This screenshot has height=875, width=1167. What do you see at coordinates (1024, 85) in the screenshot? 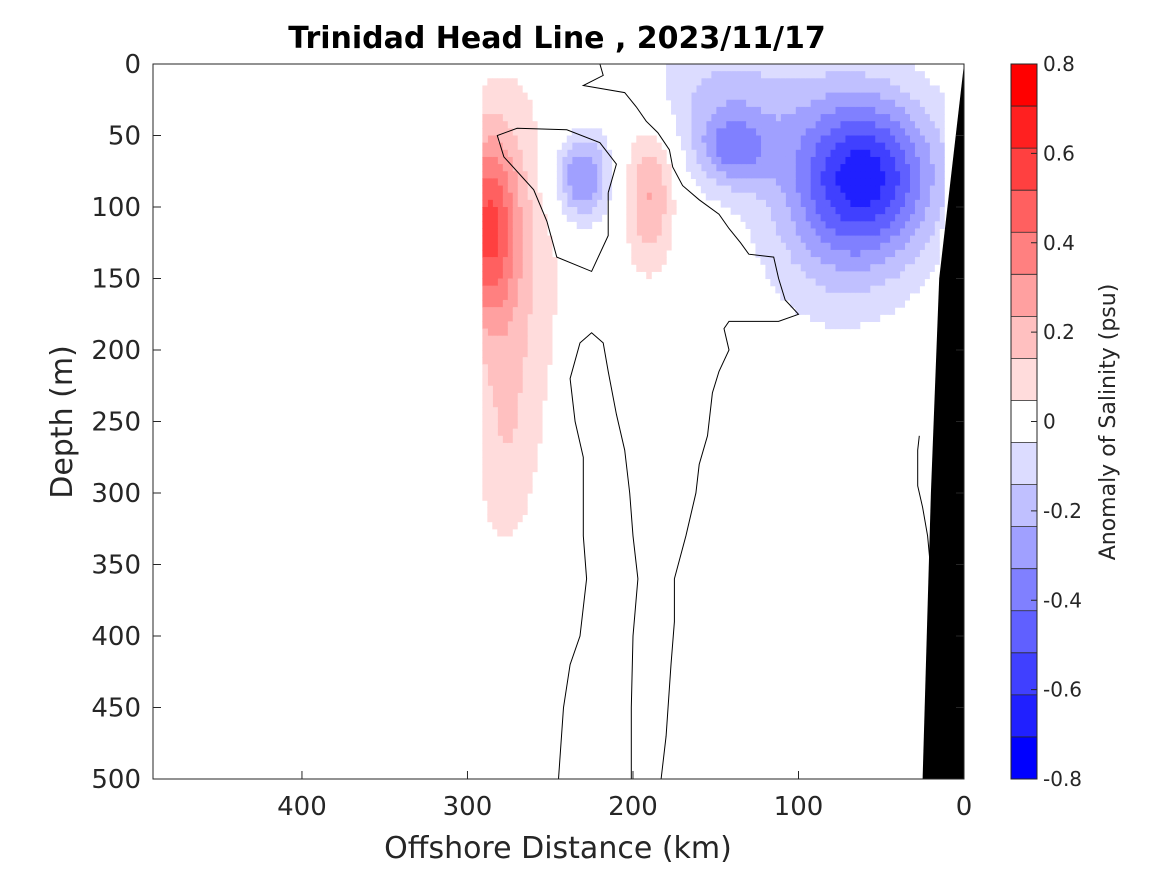
I see `colorbar-segment` at bounding box center [1024, 85].